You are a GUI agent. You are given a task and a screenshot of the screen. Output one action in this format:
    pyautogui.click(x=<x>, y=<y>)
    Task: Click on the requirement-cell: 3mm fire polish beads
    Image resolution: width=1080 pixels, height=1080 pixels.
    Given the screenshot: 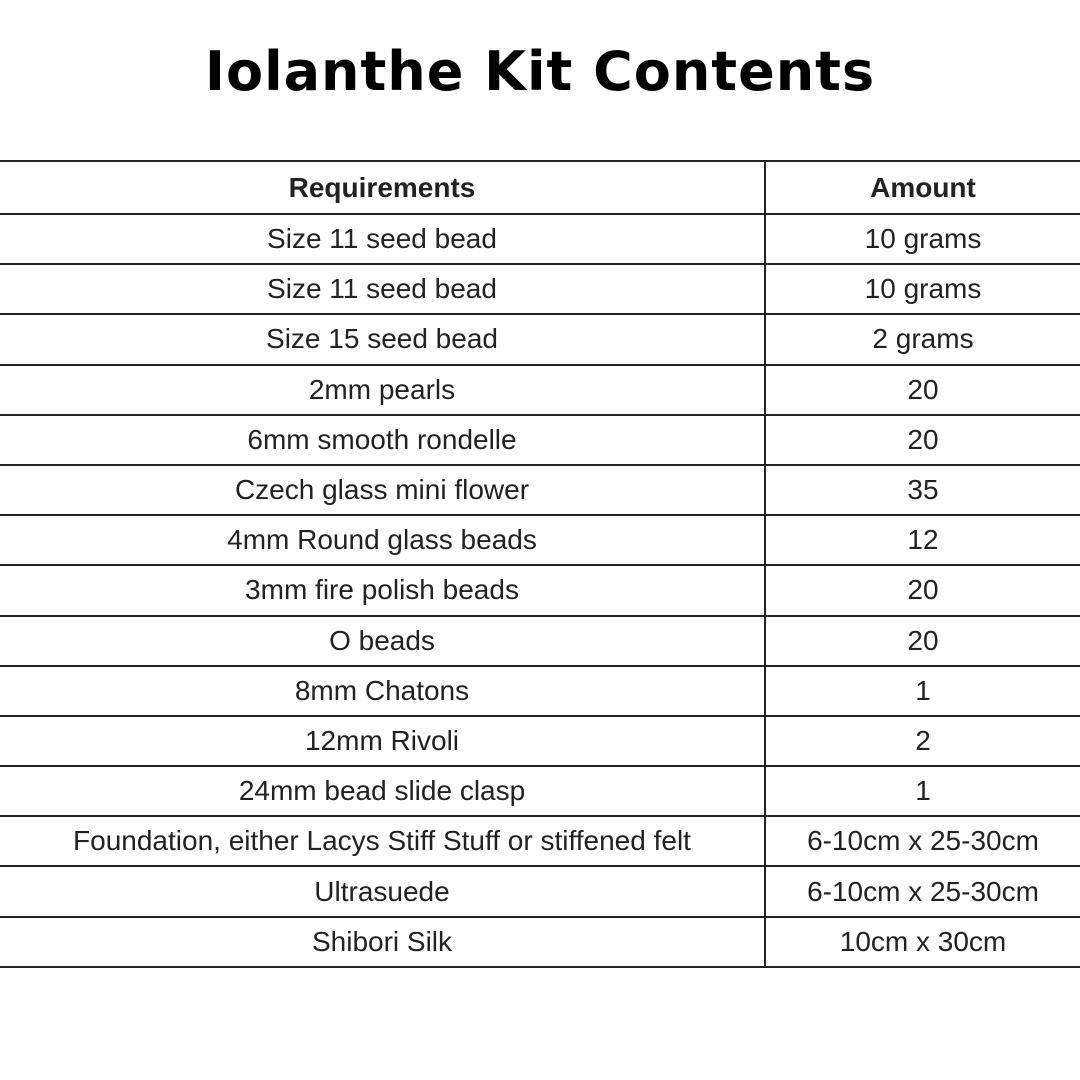 What is the action you would take?
    pyautogui.click(x=383, y=590)
    